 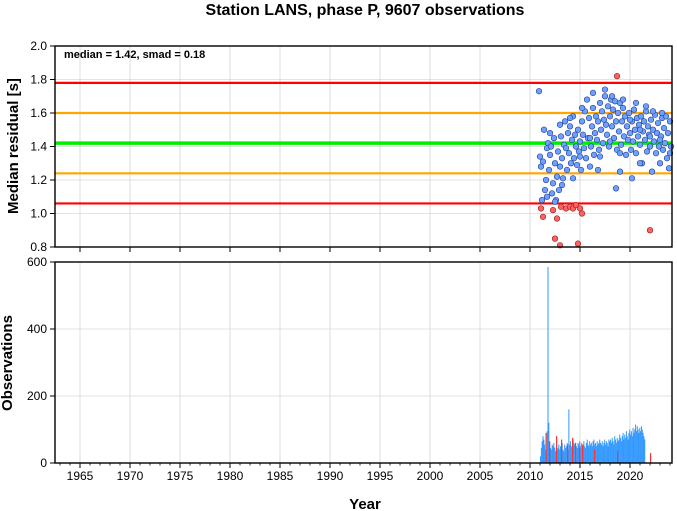 What do you see at coordinates (330, 476) in the screenshot?
I see `x-tick-label: 1990` at bounding box center [330, 476].